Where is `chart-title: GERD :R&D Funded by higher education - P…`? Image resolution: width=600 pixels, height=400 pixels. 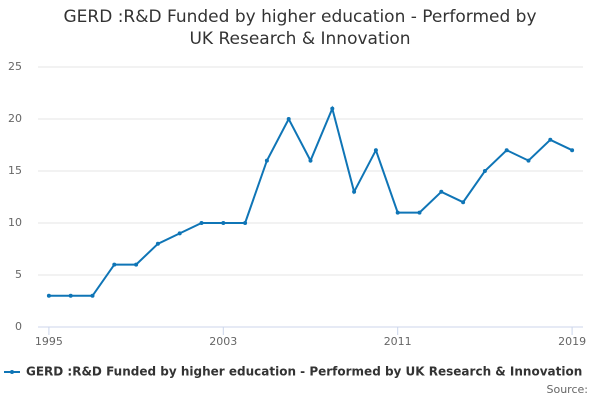
chart-title: GERD :R&D Funded by higher education - P… is located at coordinates (300, 28).